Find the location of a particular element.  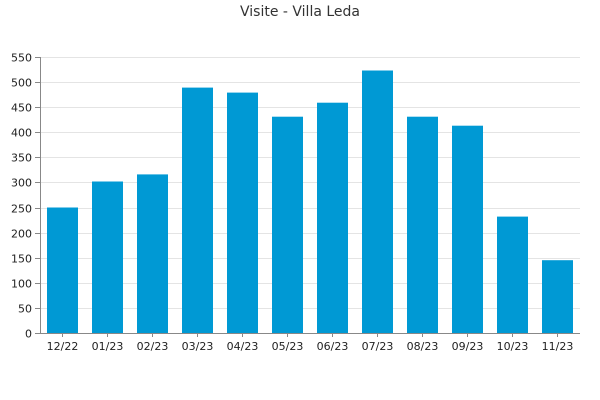

x-tick-label: 12/22 is located at coordinates (63, 346).